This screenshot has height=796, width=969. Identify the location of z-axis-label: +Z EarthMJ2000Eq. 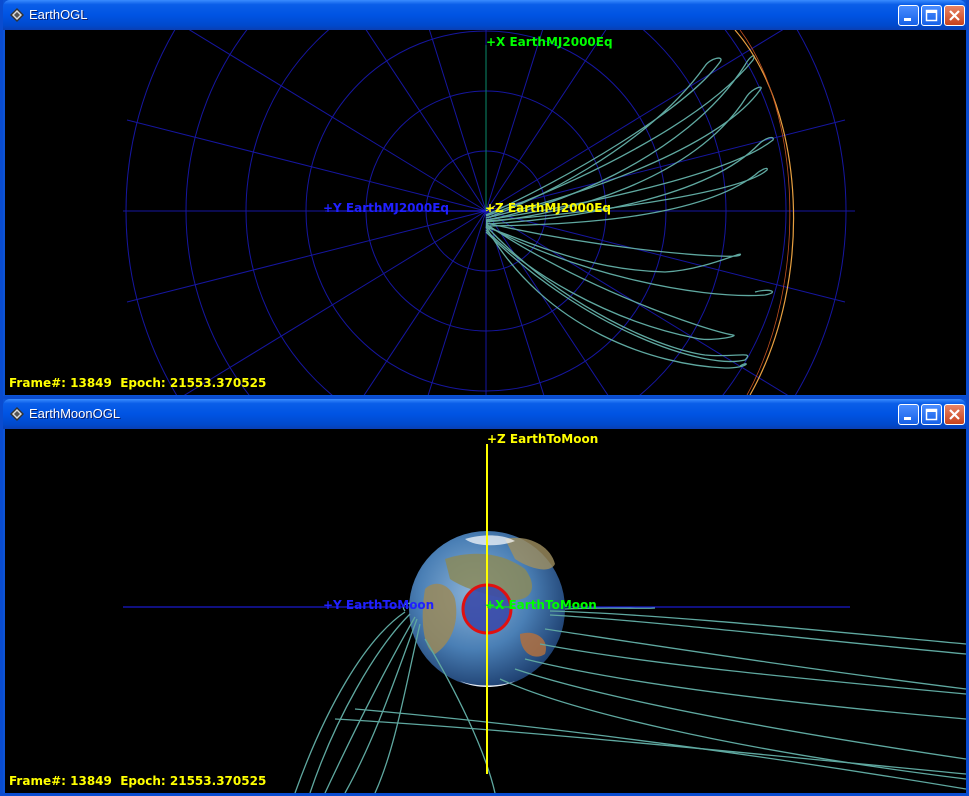
(548, 208).